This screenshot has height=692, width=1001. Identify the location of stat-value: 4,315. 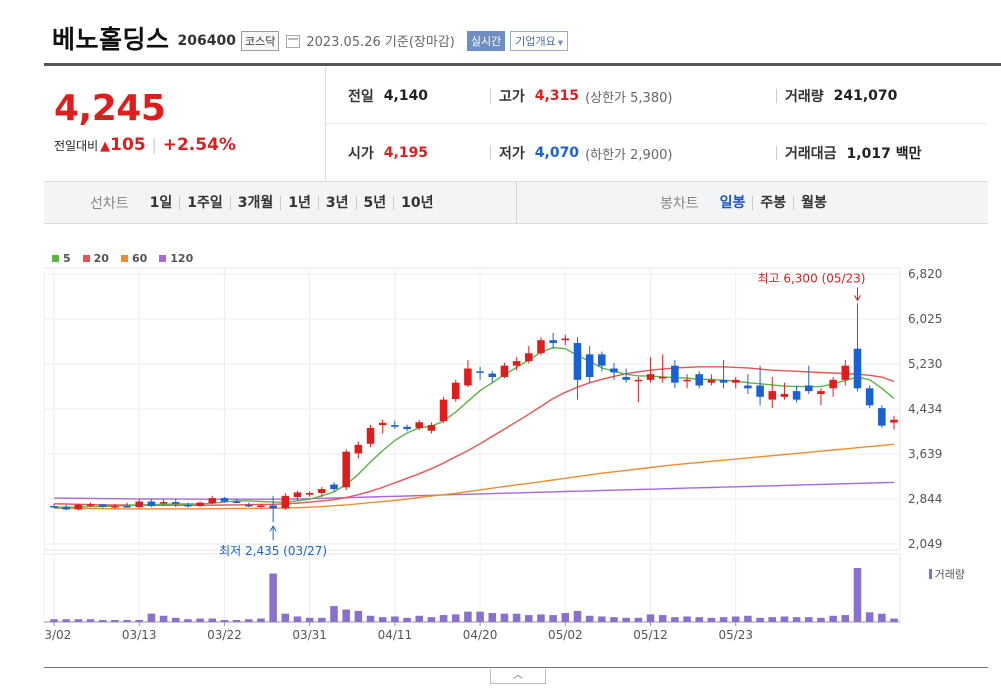
(557, 96).